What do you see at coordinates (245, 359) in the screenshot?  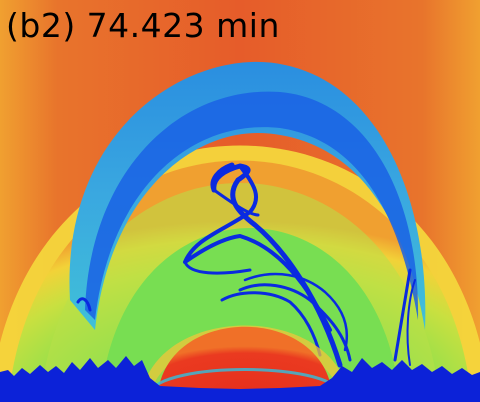 I see `red-core` at bounding box center [245, 359].